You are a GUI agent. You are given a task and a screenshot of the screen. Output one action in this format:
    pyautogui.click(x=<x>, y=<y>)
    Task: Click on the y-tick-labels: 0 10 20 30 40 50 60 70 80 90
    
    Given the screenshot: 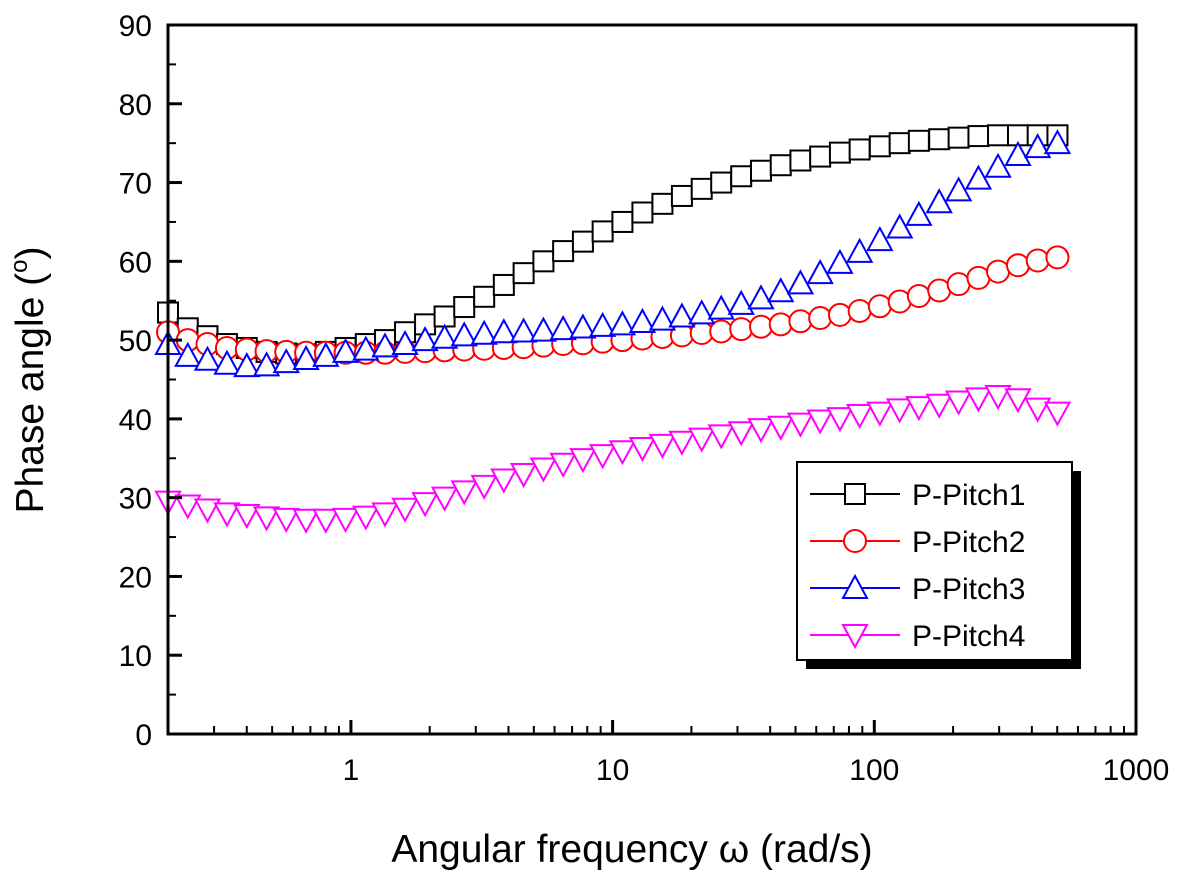 What is the action you would take?
    pyautogui.click(x=135, y=381)
    